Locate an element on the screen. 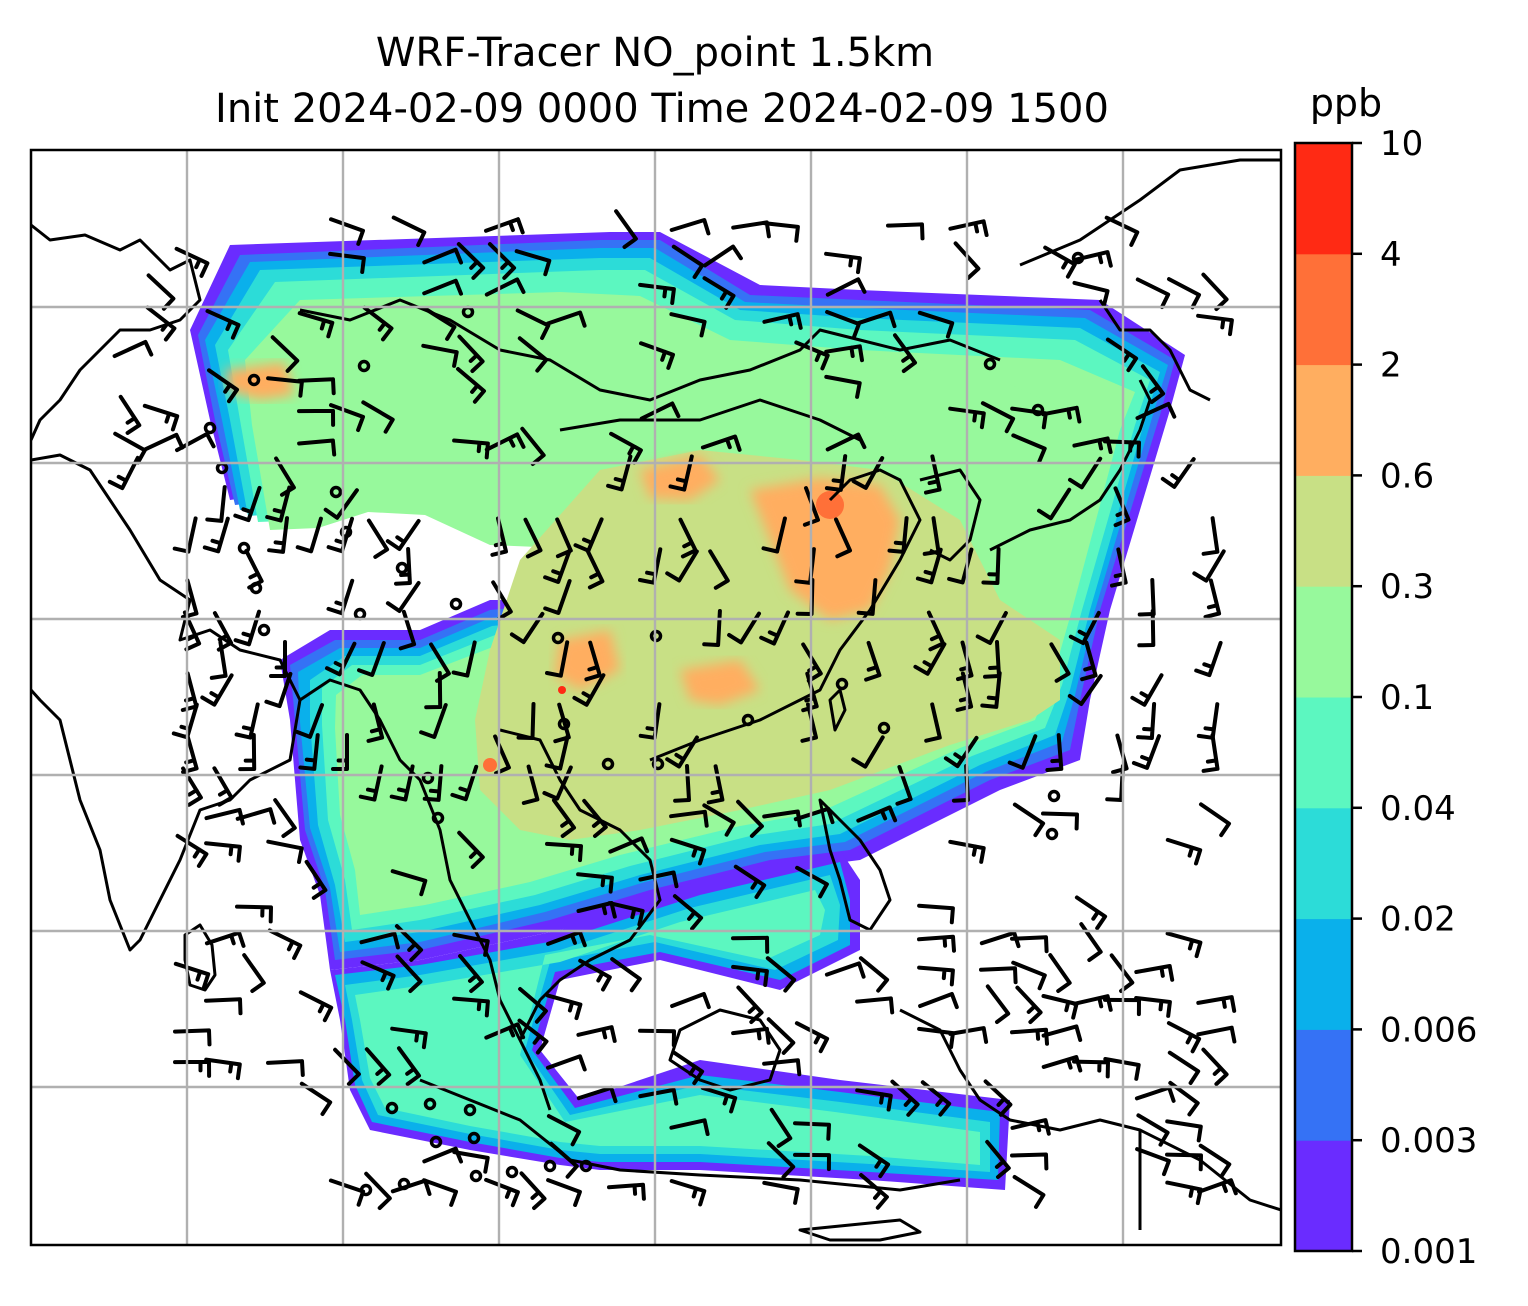 This screenshot has height=1306, width=1528. coastline-korea is located at coordinates (950, 515).